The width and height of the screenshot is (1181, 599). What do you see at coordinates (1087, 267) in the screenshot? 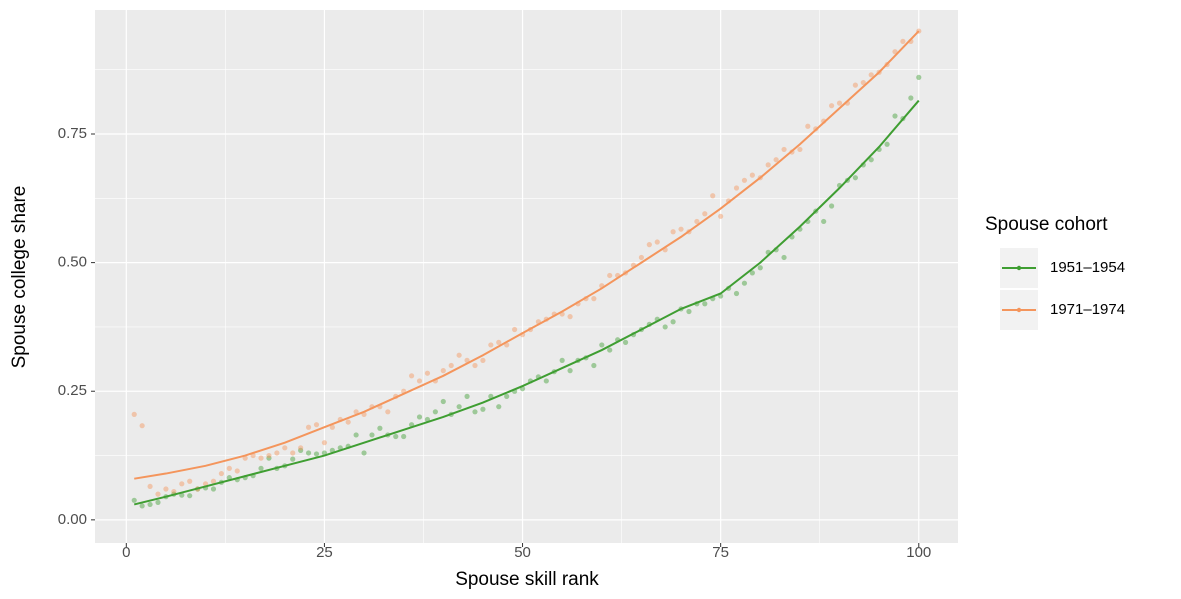
I see `legend-label: 1951–1954` at bounding box center [1087, 267].